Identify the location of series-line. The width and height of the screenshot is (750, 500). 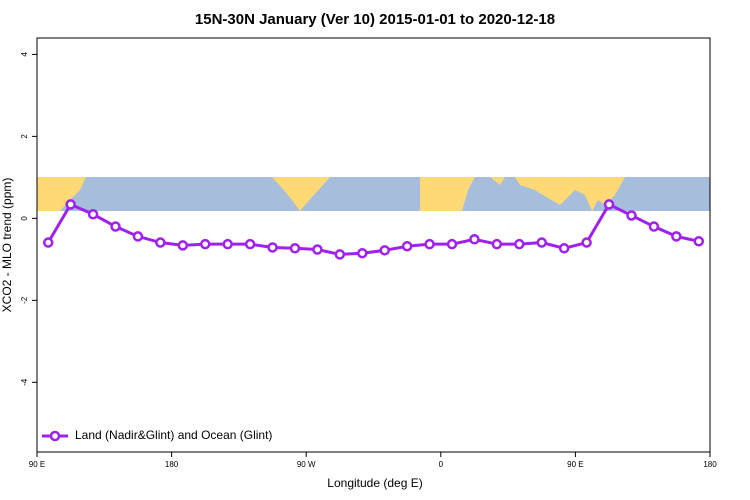
(373, 229).